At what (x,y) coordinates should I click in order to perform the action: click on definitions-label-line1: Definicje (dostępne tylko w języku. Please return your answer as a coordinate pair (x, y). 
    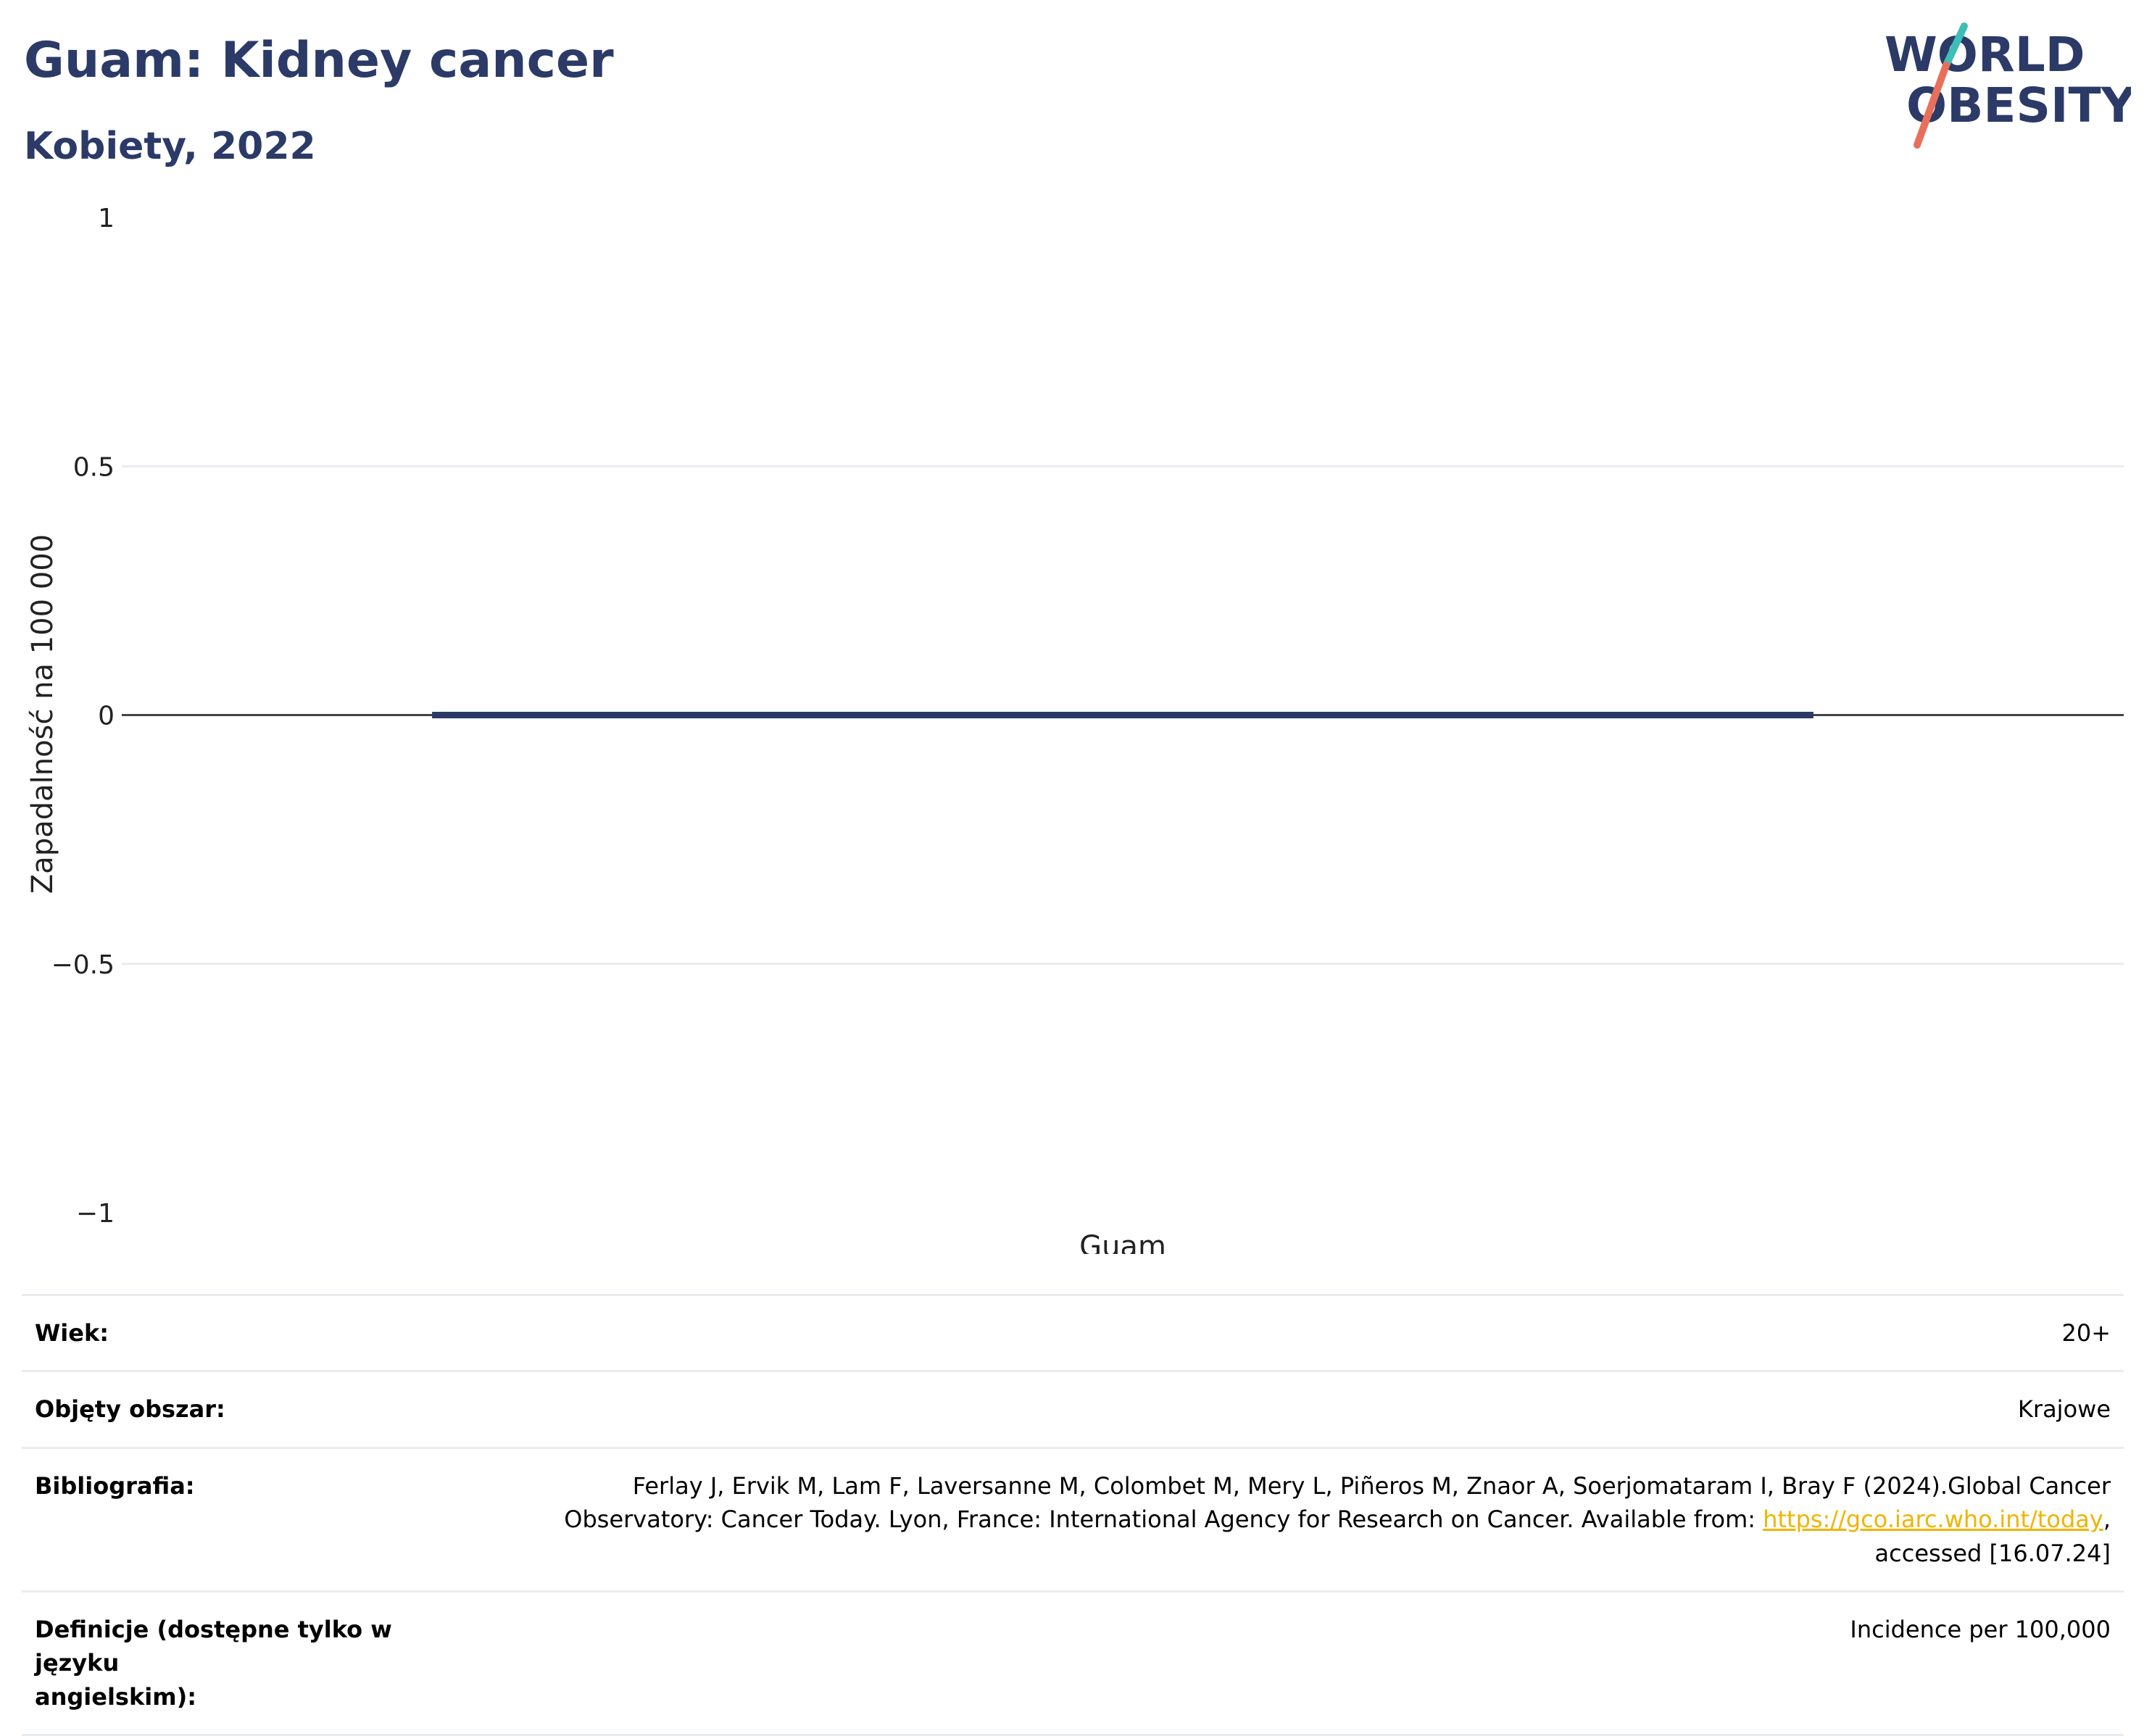
    Looking at the image, I should click on (213, 1646).